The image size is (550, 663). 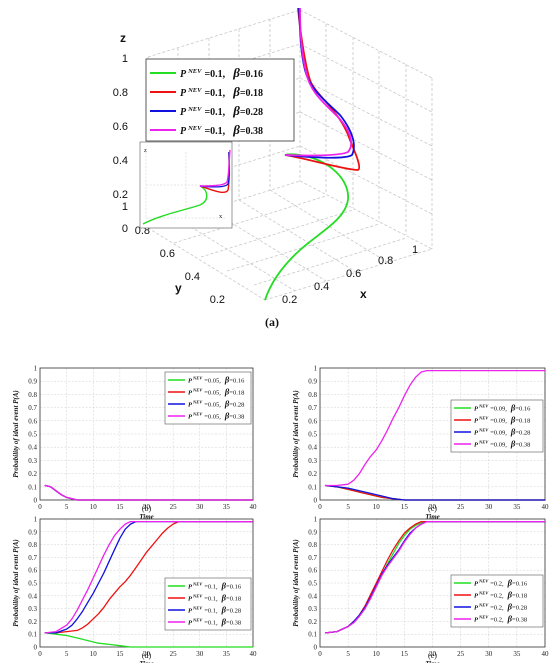 What do you see at coordinates (312, 532) in the screenshot?
I see `panel-e-y-tick-label: 0.9` at bounding box center [312, 532].